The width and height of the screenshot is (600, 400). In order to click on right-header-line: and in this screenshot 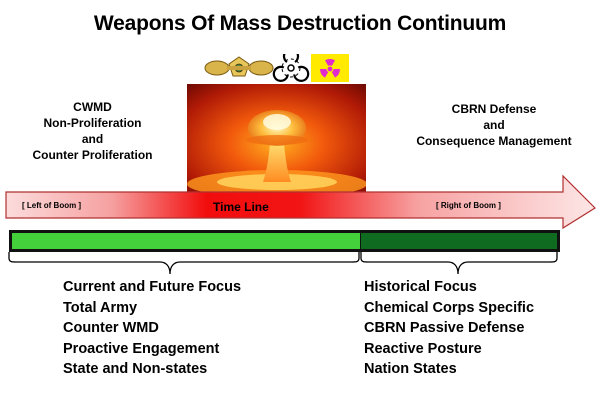, I will do `click(494, 125)`.